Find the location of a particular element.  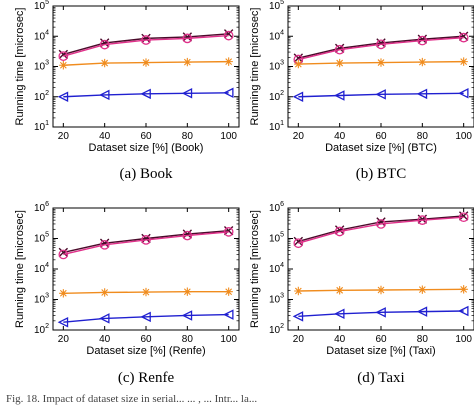

y-tick-label: 10³ is located at coordinates (276, 299).